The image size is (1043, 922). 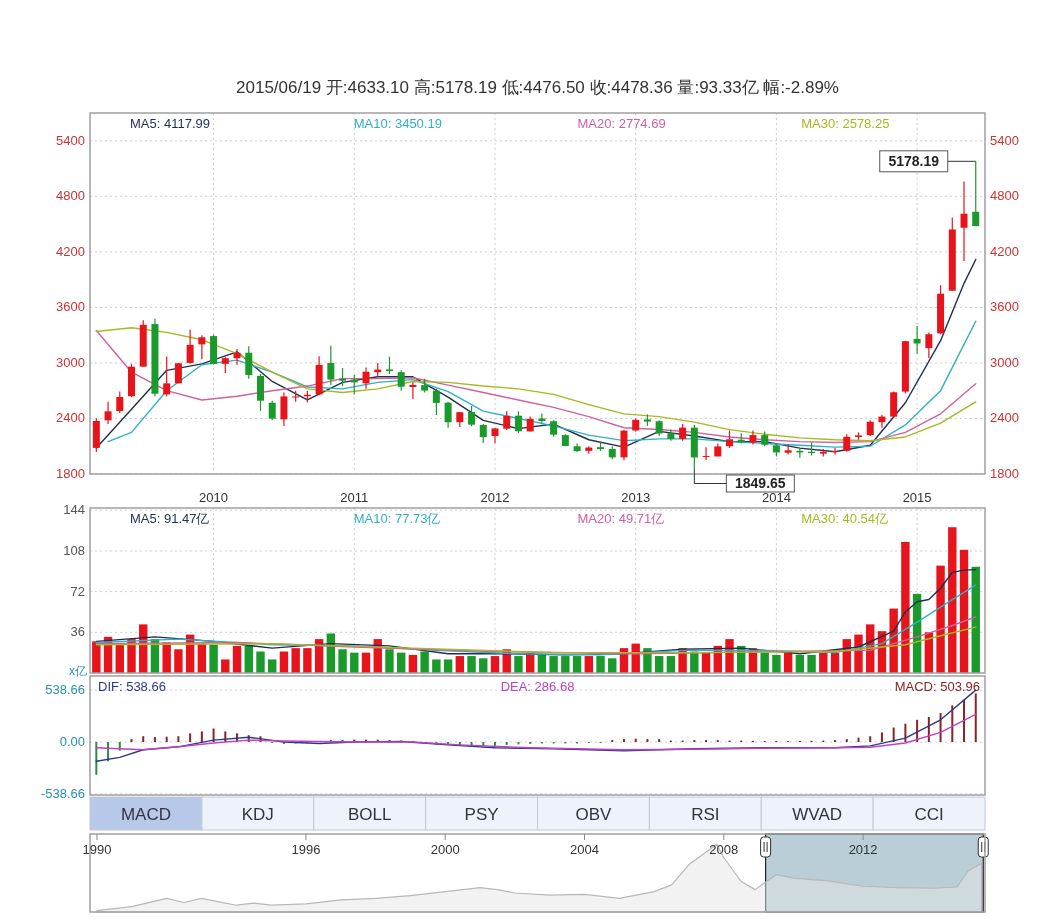 I want to click on x-tick-label: 1990, so click(x=97, y=849).